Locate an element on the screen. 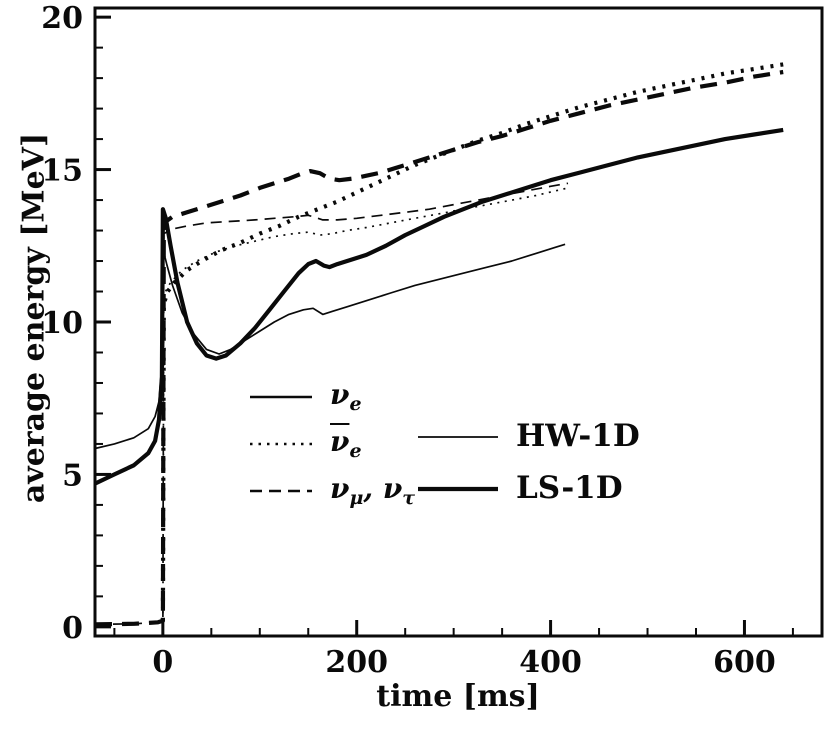  legend-model-row-0: HW-1D is located at coordinates (528, 436).